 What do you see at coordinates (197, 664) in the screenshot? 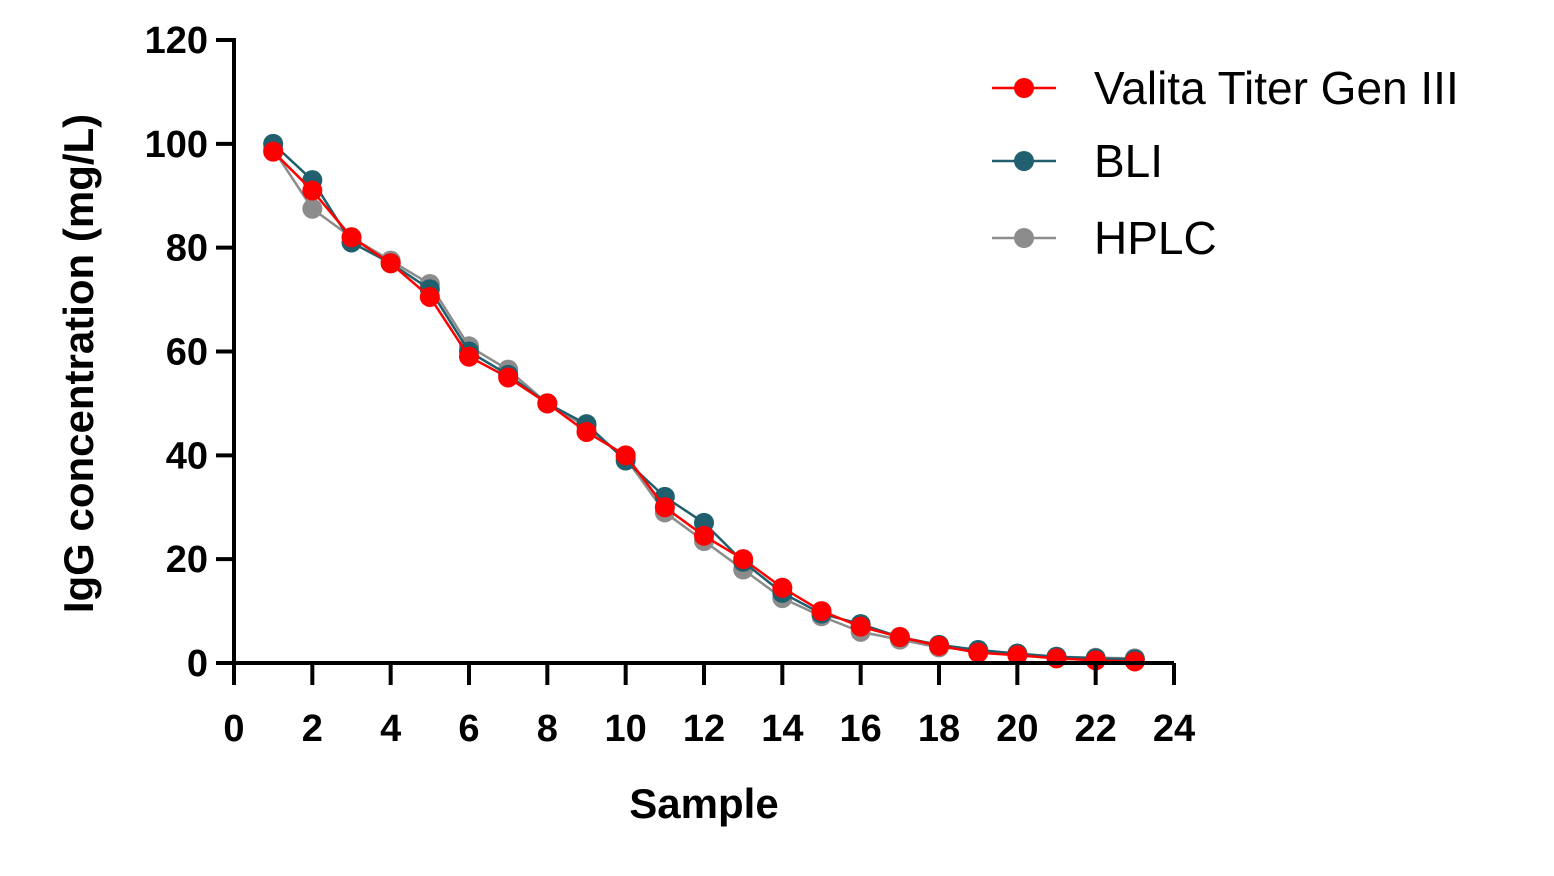
I see `y-tick-label: 0` at bounding box center [197, 664].